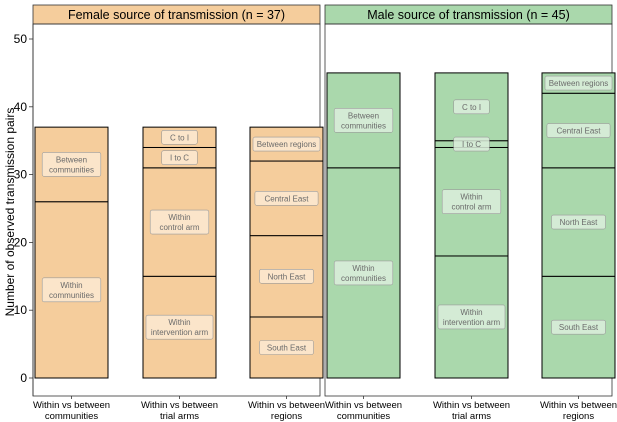 This screenshot has height=422, width=617. What do you see at coordinates (21, 310) in the screenshot?
I see `y-tick-label: 10` at bounding box center [21, 310].